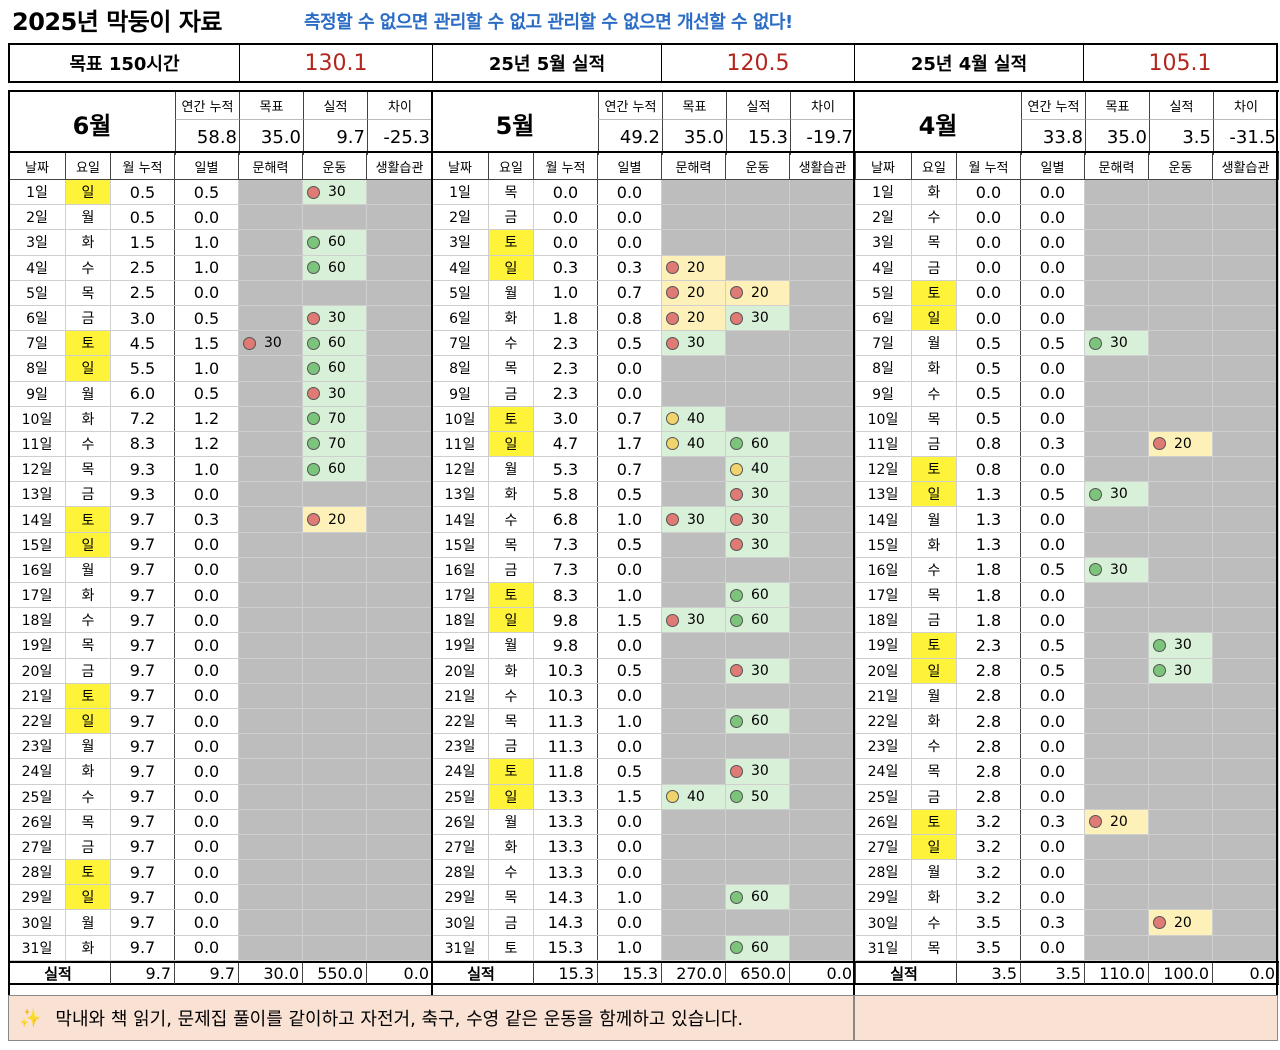  I want to click on date-cell: 16일, so click(883, 569).